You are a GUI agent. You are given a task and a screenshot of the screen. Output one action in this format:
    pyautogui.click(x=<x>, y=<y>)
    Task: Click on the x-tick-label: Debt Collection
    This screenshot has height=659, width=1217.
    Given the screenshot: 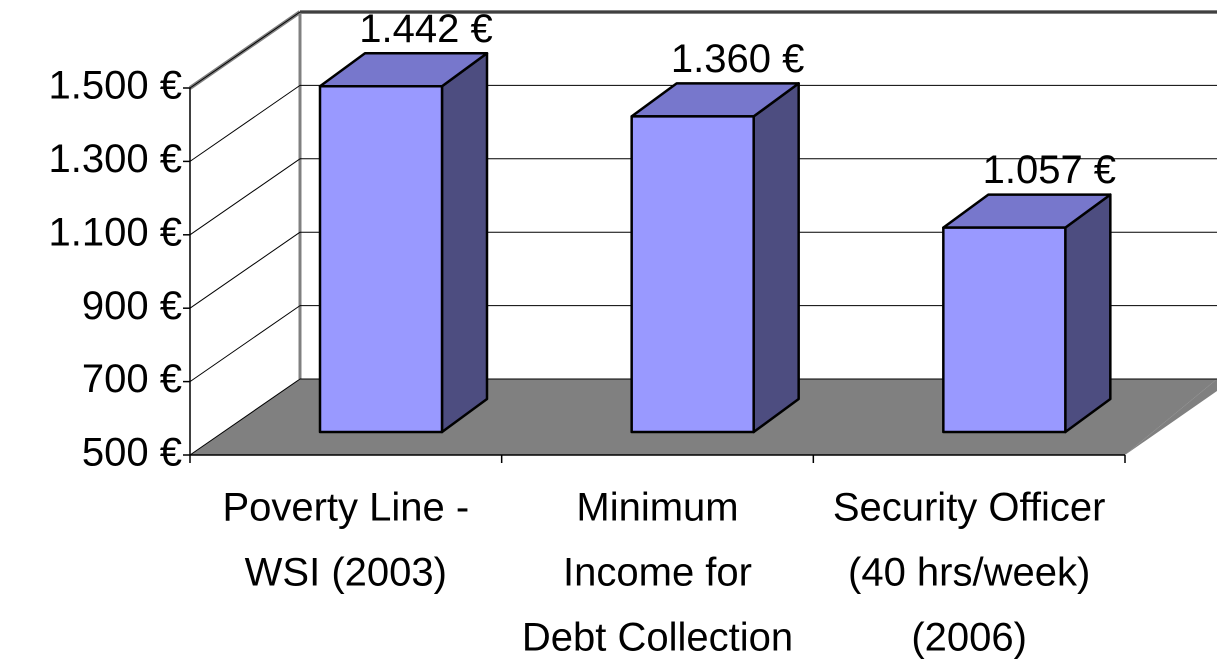 What is the action you would take?
    pyautogui.click(x=657, y=637)
    